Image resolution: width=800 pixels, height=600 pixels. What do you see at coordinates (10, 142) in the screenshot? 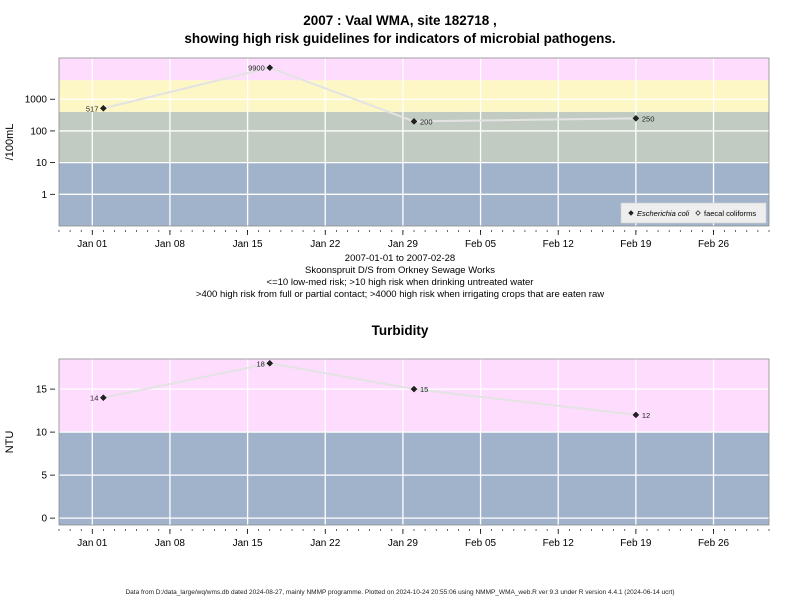
I see `y-axis-label: /100mL` at bounding box center [10, 142].